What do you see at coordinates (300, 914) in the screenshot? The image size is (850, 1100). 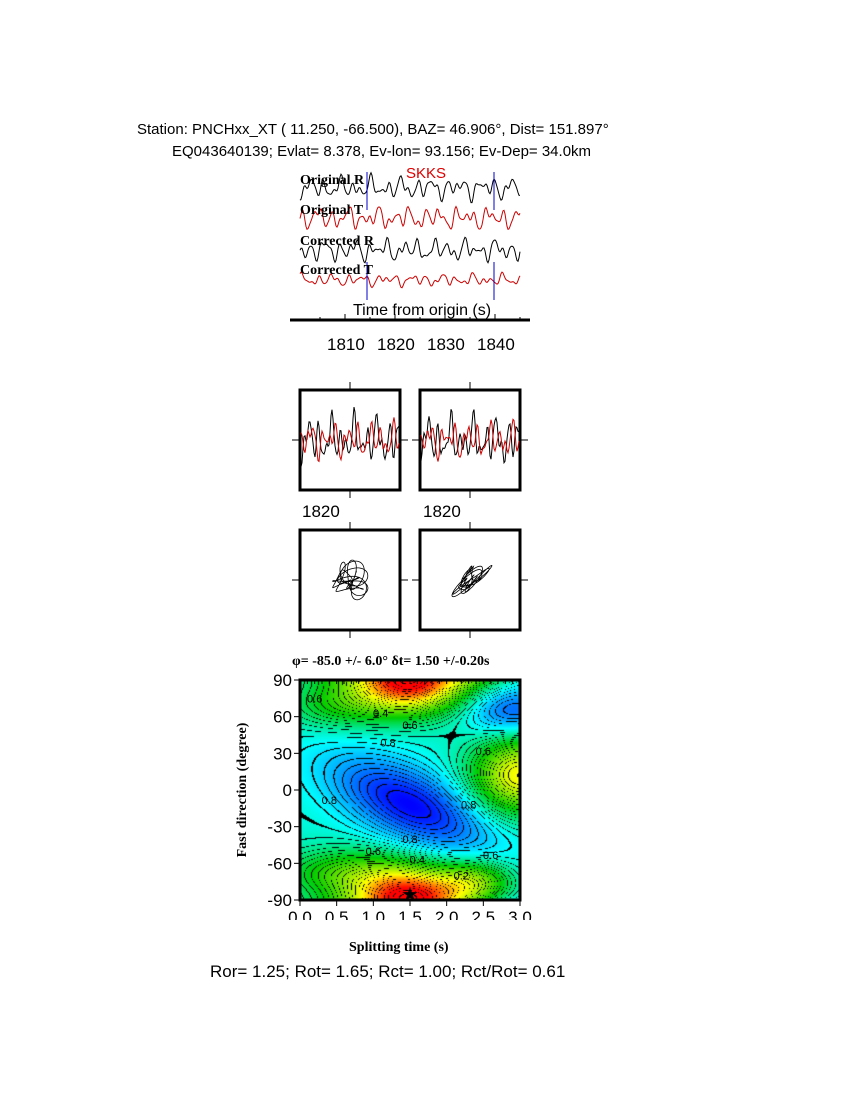 I see `x-tick-label: 0.0` at bounding box center [300, 914].